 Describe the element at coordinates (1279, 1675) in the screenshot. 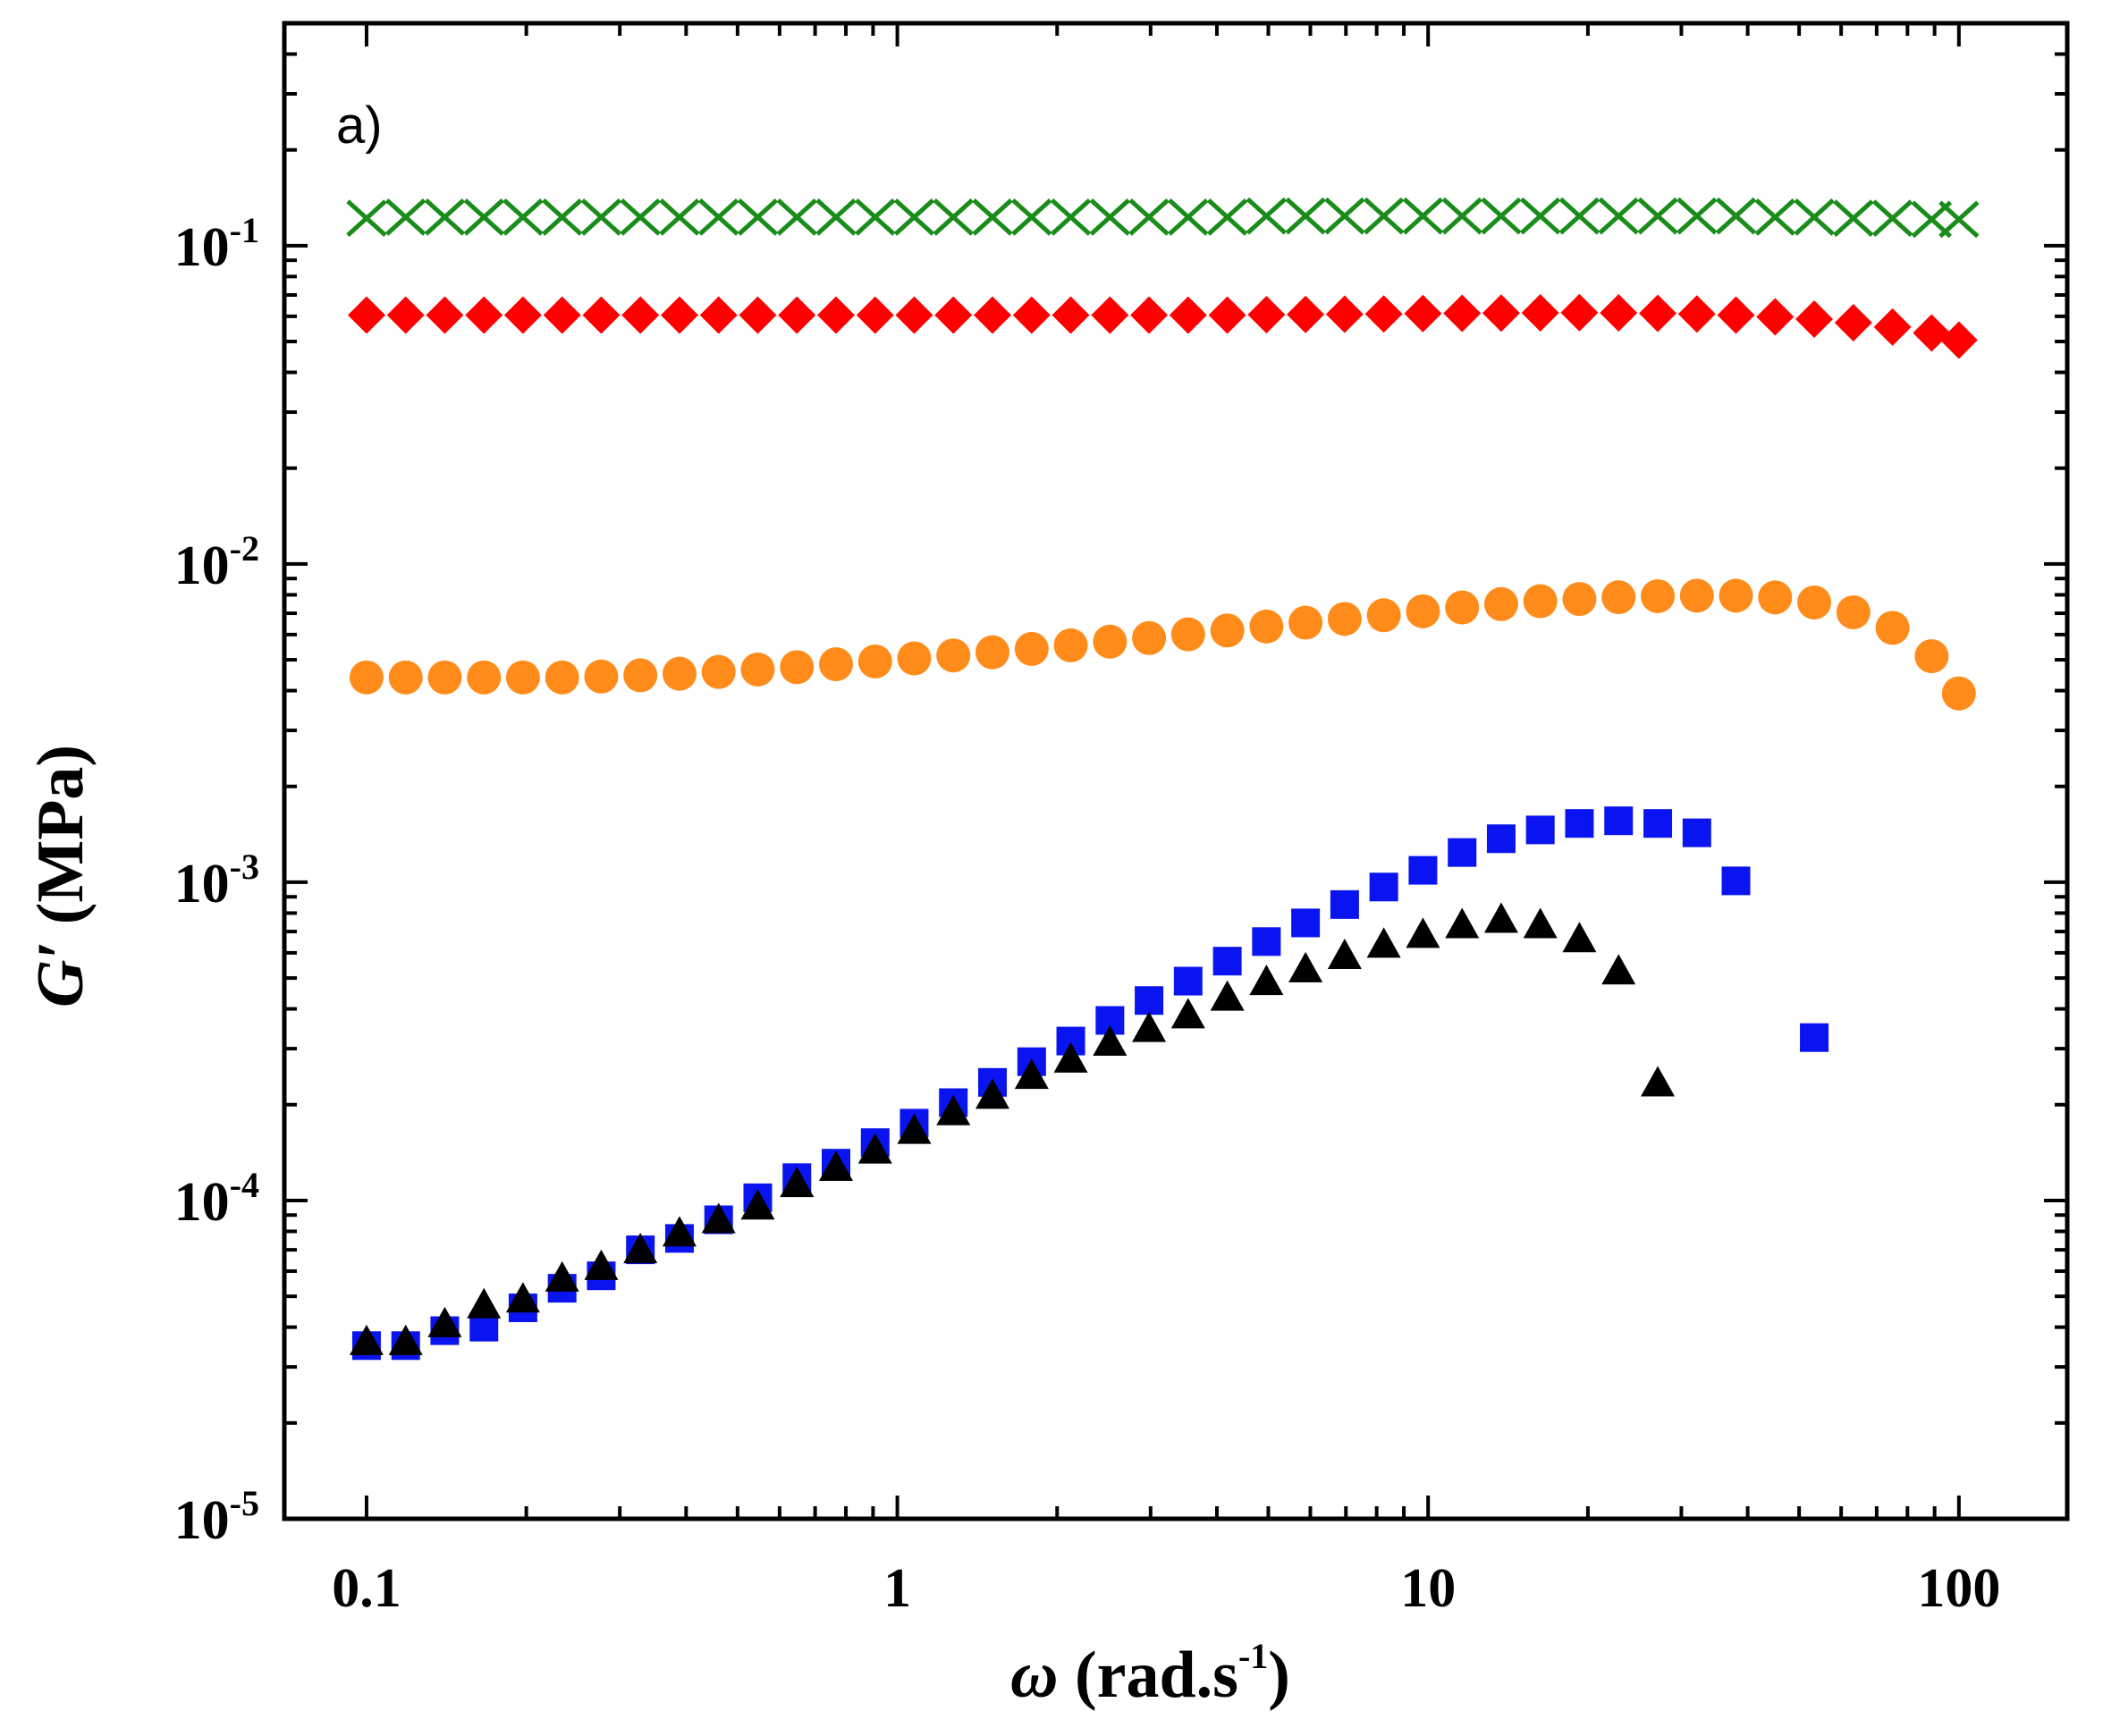

I see `x-axis-unit-close: )` at that location.